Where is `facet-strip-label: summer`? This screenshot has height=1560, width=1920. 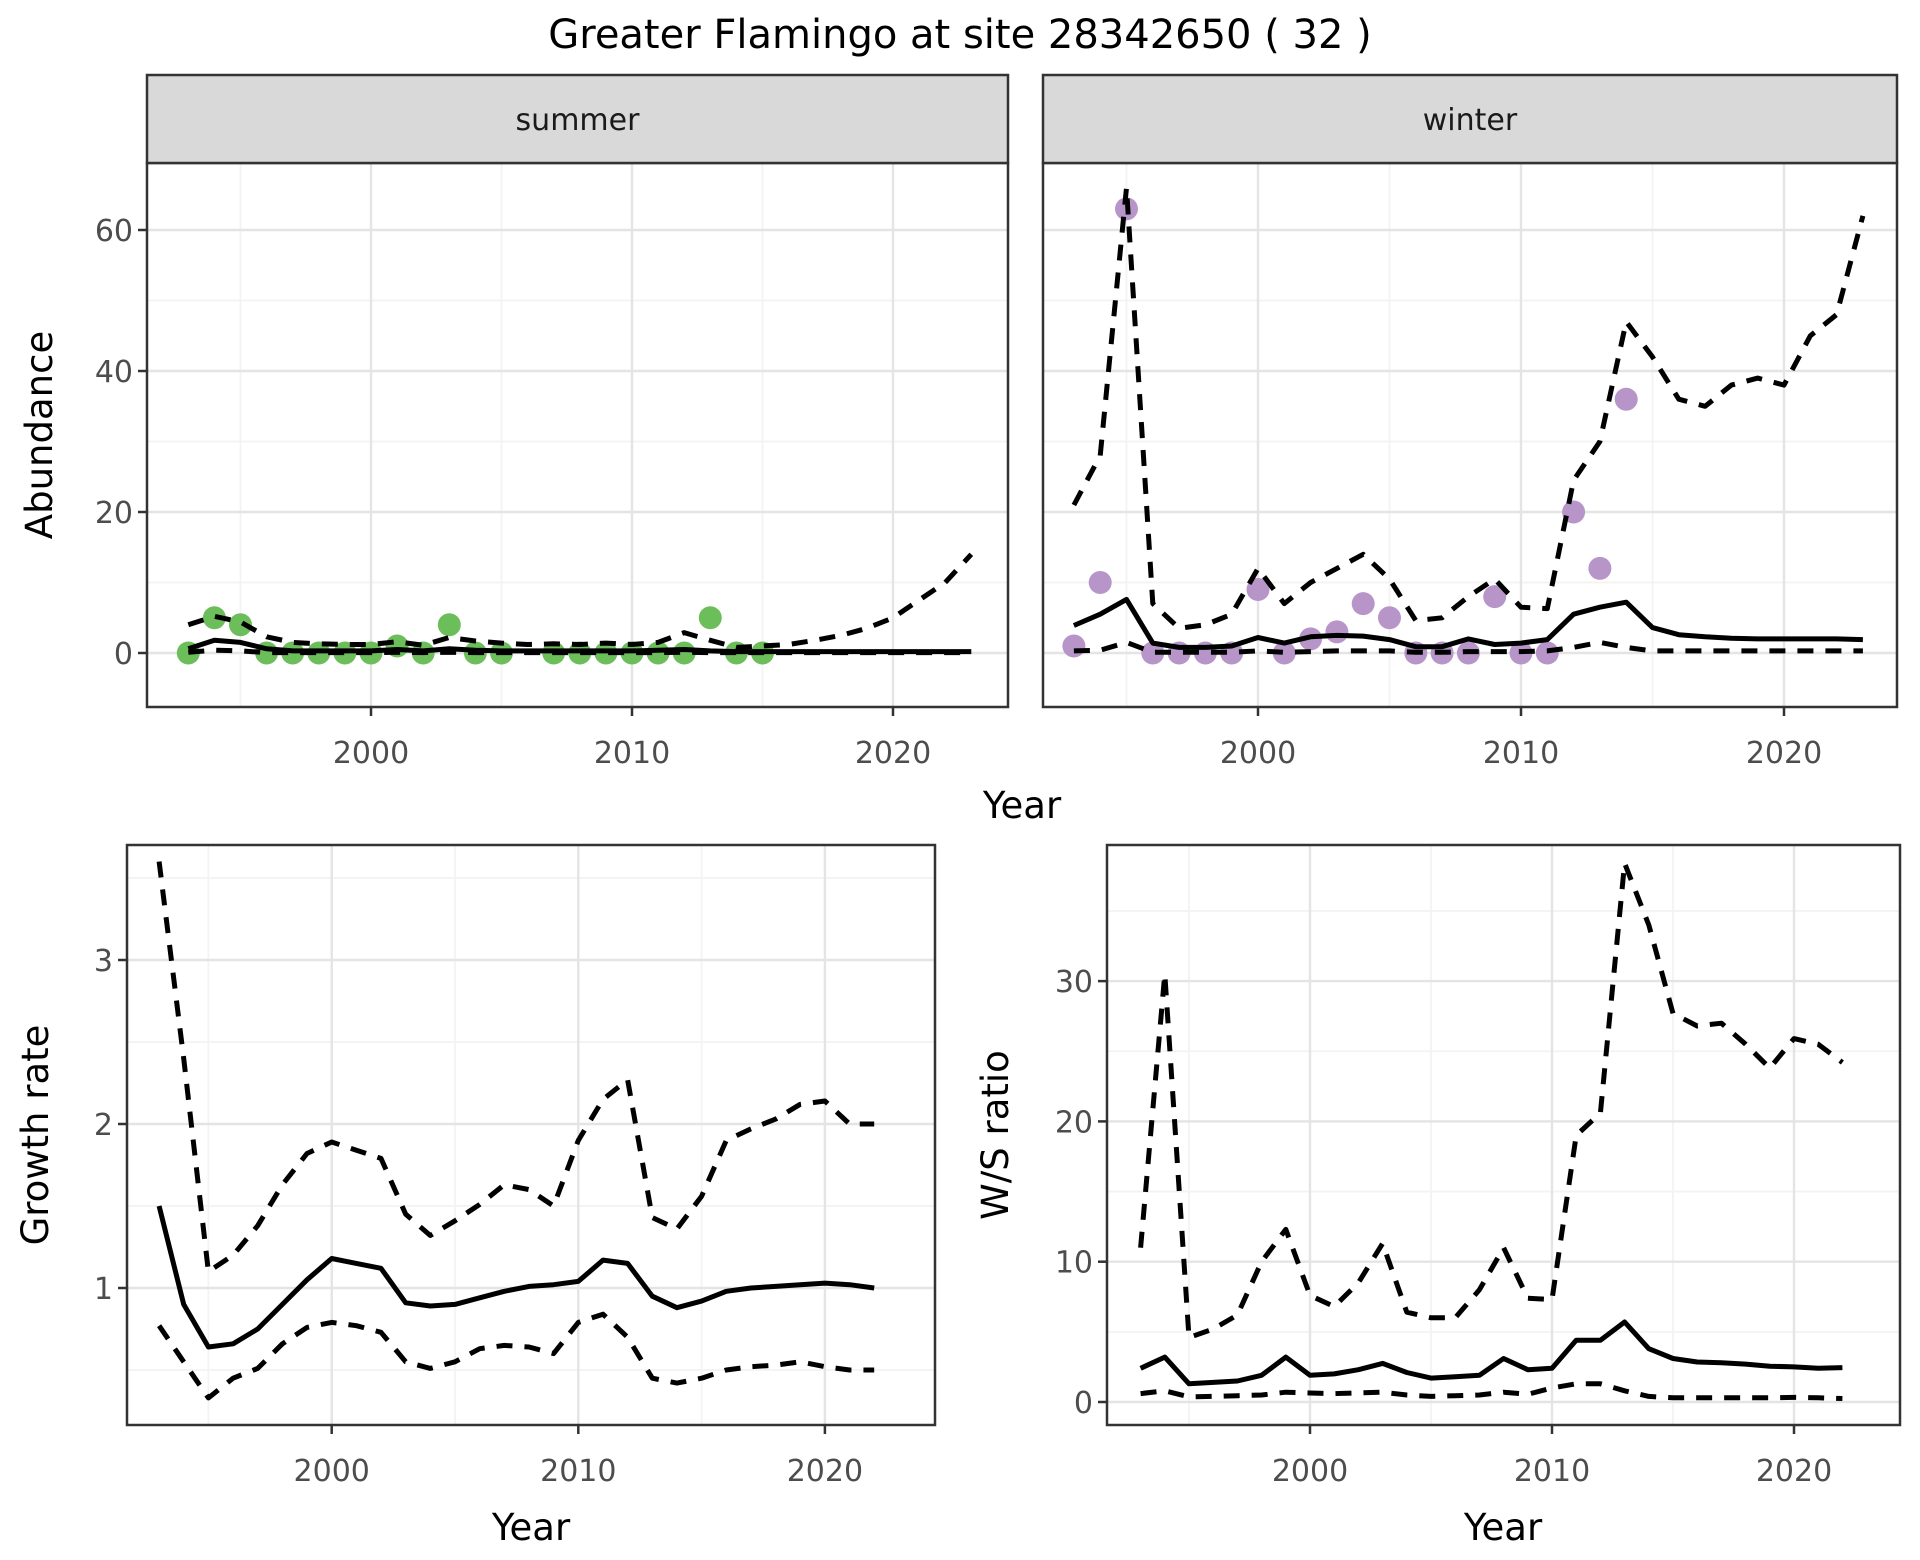 facet-strip-label: summer is located at coordinates (578, 120).